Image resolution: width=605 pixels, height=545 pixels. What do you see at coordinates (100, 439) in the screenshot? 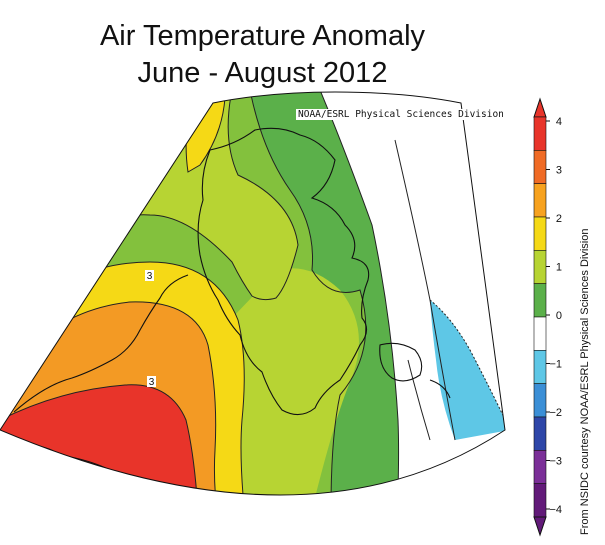
I see `anomaly-band-red` at bounding box center [100, 439].